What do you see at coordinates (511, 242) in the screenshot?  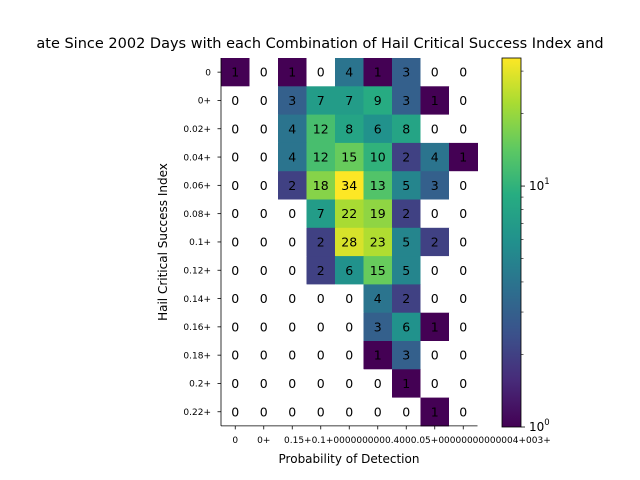 I see `colorbar-gradient` at bounding box center [511, 242].